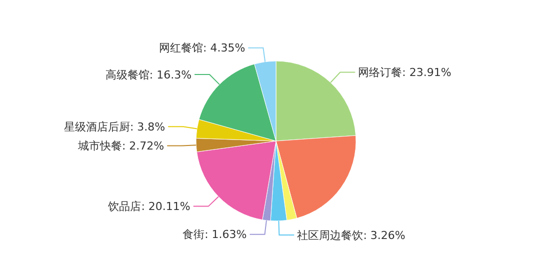  What do you see at coordinates (202, 48) in the screenshot?
I see `slice-label: 网红餐馆: 4.35%` at bounding box center [202, 48].